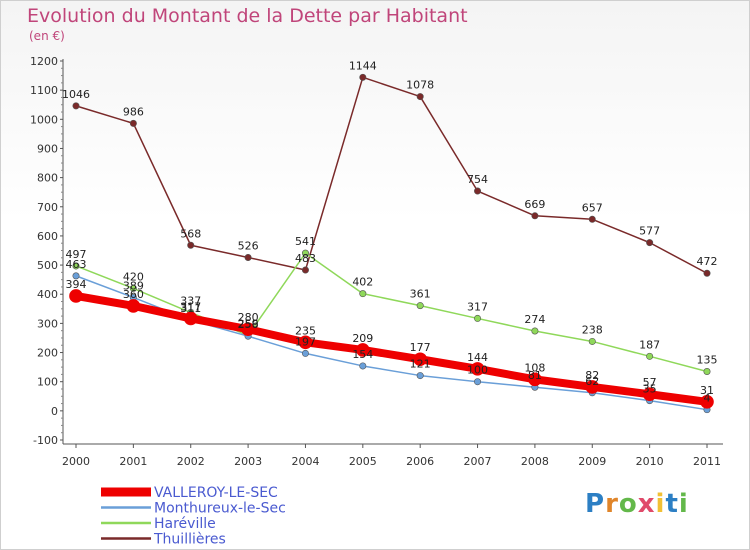 Image resolution: width=750 pixels, height=550 pixels. Describe the element at coordinates (248, 461) in the screenshot. I see `x-tick-label: 2003` at that location.